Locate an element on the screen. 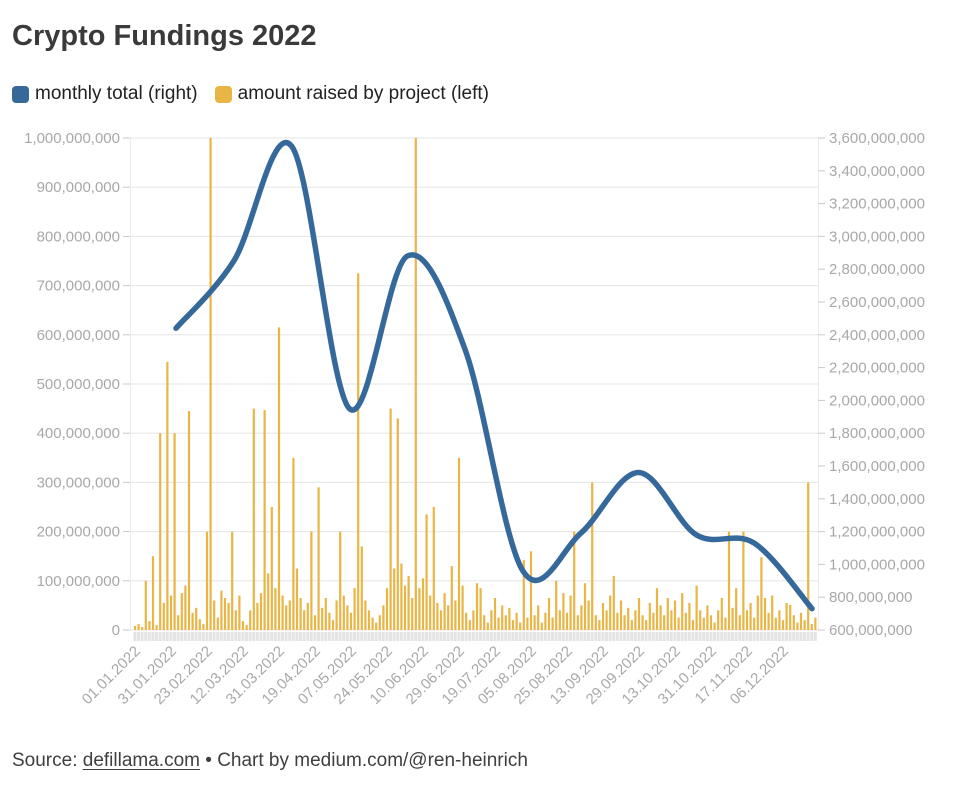 This screenshot has height=790, width=972. right-axis-tick-label: 2,800,000,000 is located at coordinates (877, 269).